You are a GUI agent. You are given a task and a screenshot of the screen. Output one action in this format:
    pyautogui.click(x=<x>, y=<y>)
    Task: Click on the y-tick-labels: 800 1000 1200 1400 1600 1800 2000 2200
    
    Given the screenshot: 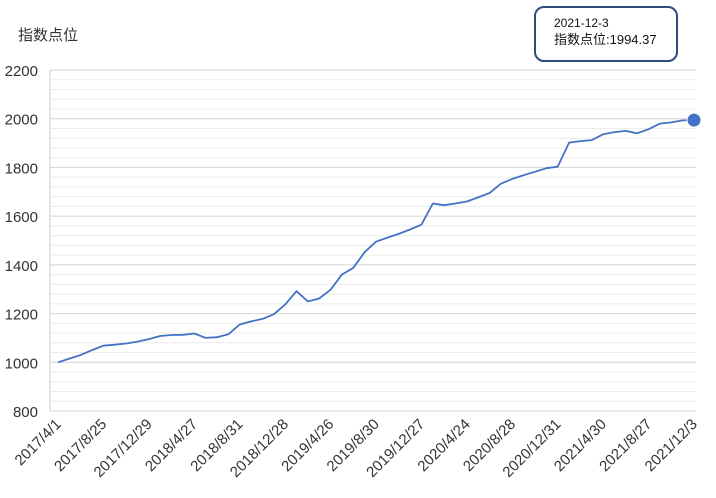 What is the action you would take?
    pyautogui.click(x=21, y=242)
    